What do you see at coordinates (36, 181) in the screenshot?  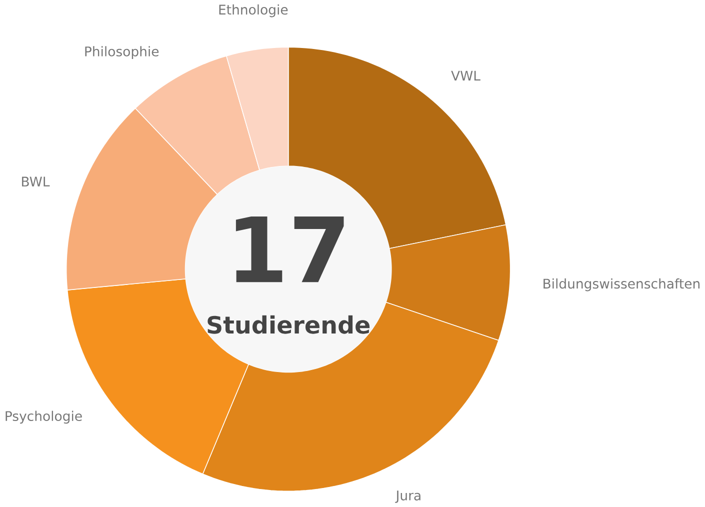 I see `slice-label: BWL` at bounding box center [36, 181].